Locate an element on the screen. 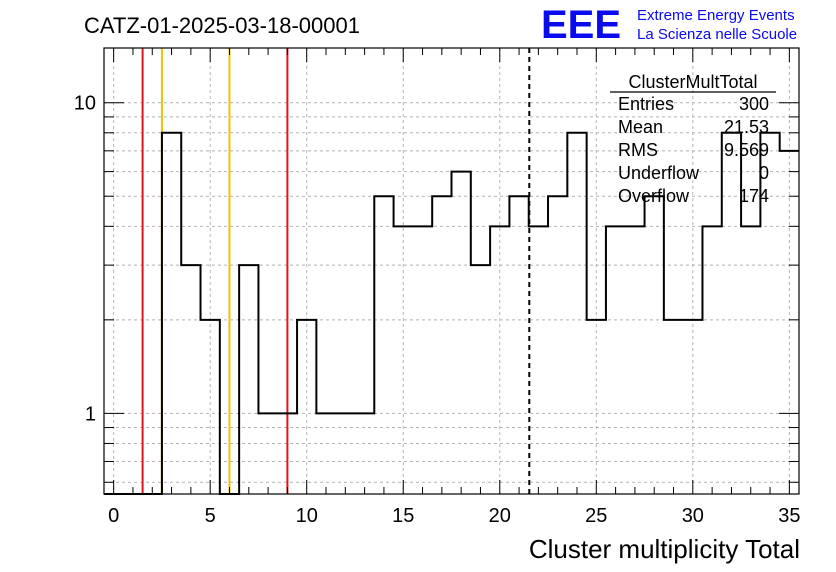 This screenshot has width=836, height=572. x-tick-label: 20 is located at coordinates (500, 516).